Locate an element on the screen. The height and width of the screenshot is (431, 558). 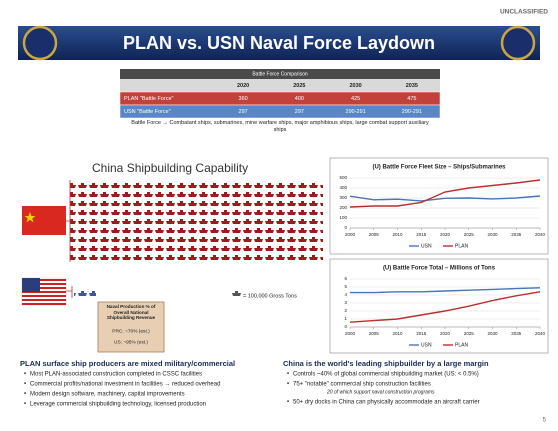
legend-text: = 100,000 Gross Tons is located at coordinates (270, 296).